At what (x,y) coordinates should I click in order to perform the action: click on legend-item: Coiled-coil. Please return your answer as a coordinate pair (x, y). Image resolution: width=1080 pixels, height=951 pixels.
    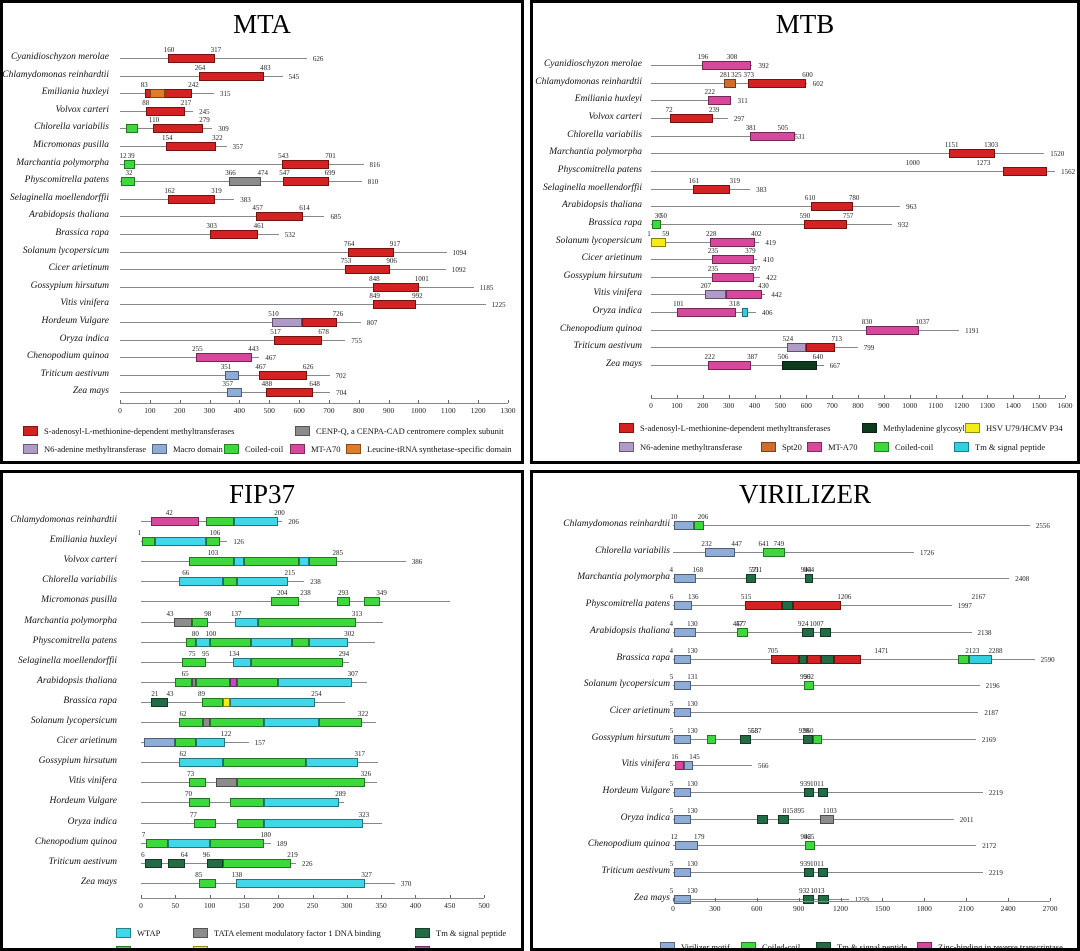
    Looking at the image, I should click on (253, 449).